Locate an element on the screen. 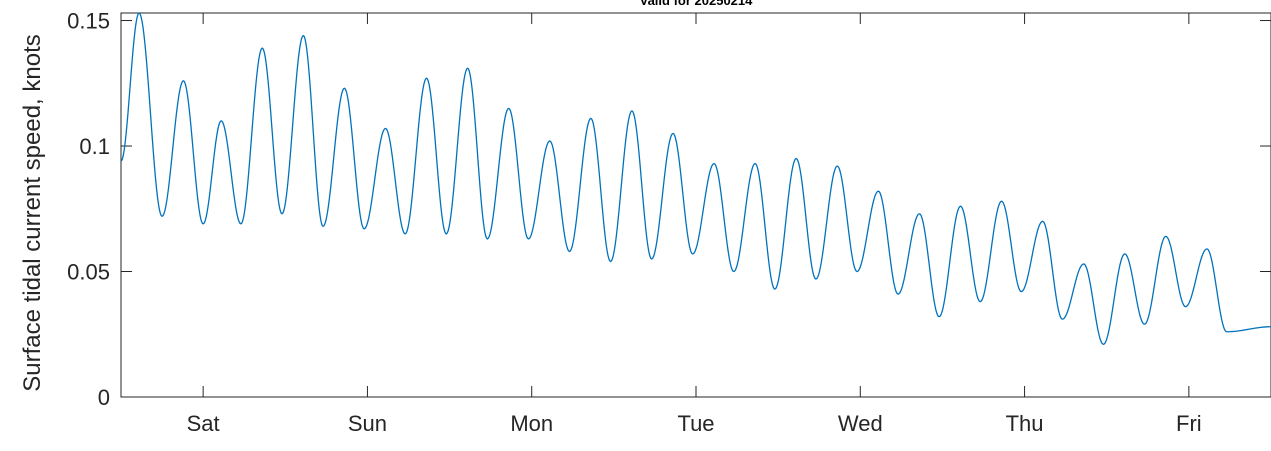 This screenshot has width=1271, height=451. x-tick-label: Tue is located at coordinates (695, 423).